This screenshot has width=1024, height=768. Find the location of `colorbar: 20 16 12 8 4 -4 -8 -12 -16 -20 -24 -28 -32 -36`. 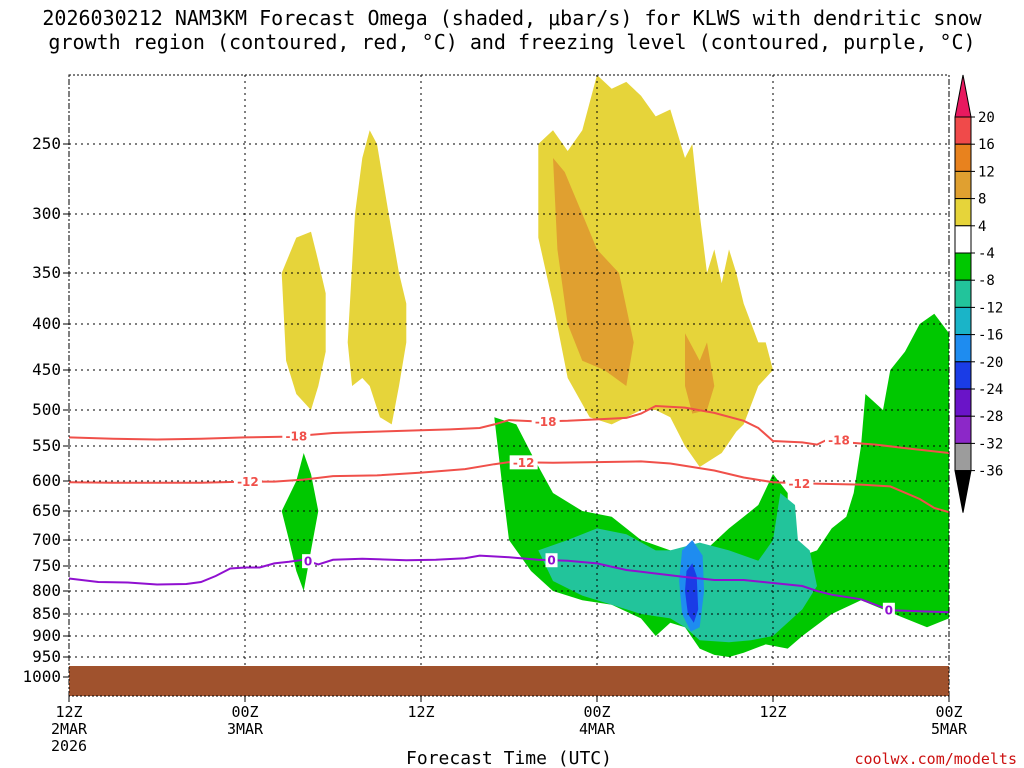

colorbar: 20 16 12 8 4 -4 -8 -12 -16 -20 -24 -28 -32 -36 is located at coordinates (978, 293).